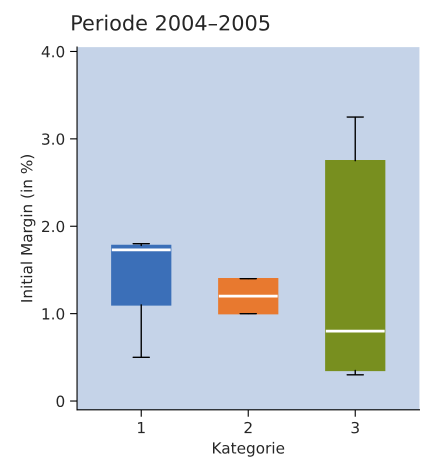  I want to click on y-tick-label: 2.0, so click(53, 226).